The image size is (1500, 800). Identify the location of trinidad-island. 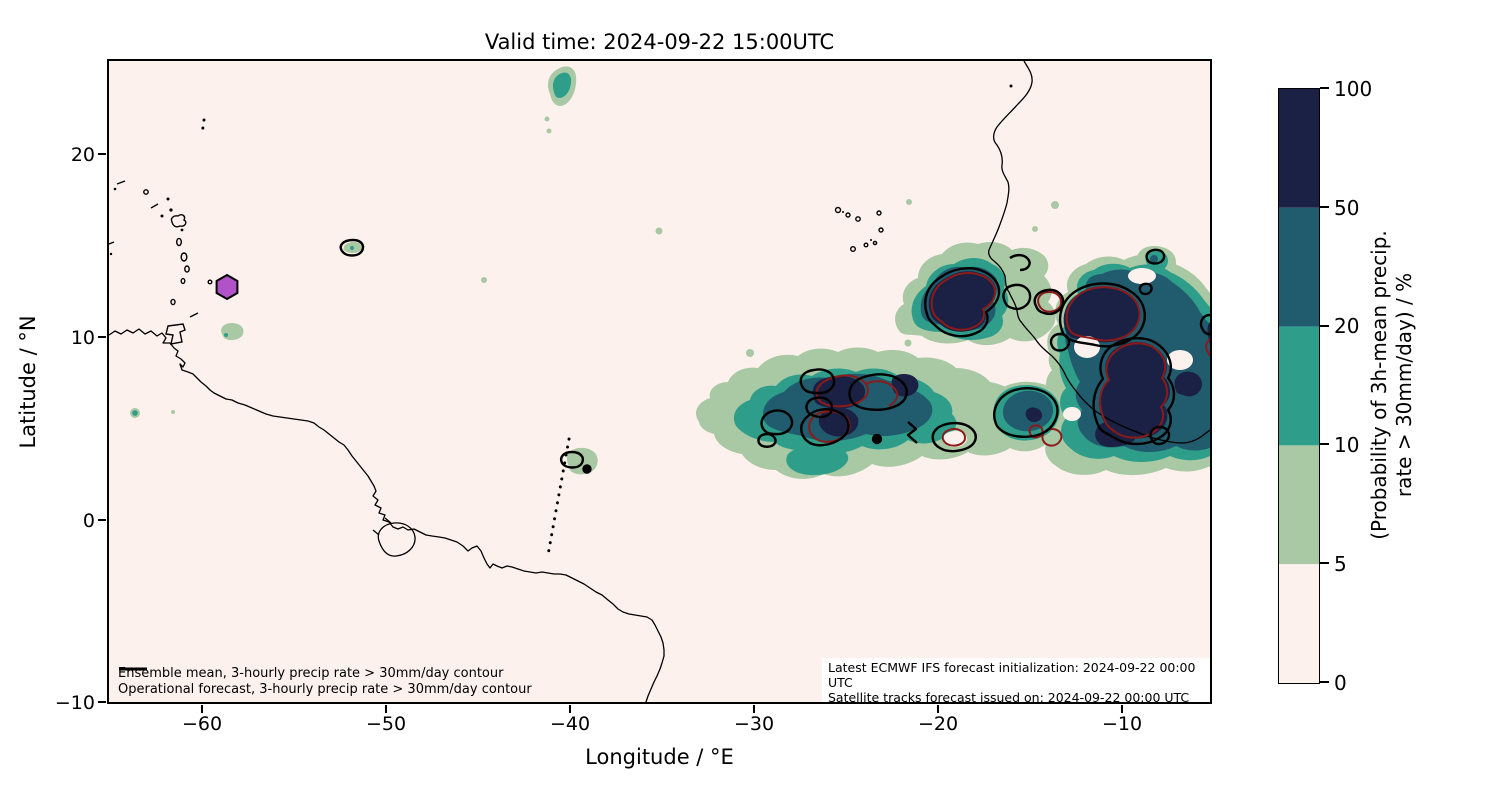
(175, 334).